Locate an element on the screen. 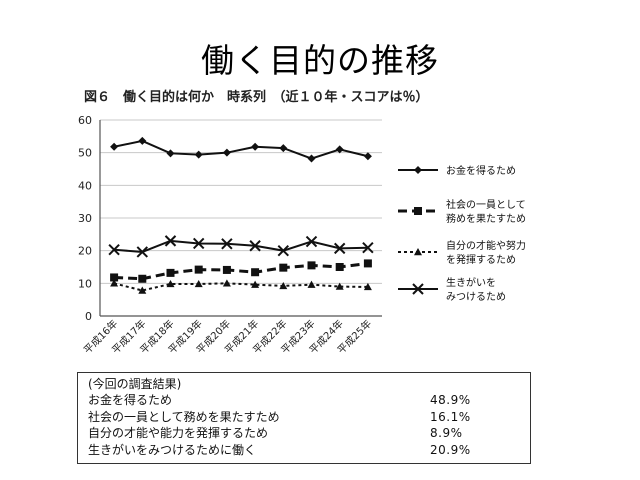 This screenshot has width=640, height=480. results-label: 自分の才能や能力を発揮するため is located at coordinates (178, 433).